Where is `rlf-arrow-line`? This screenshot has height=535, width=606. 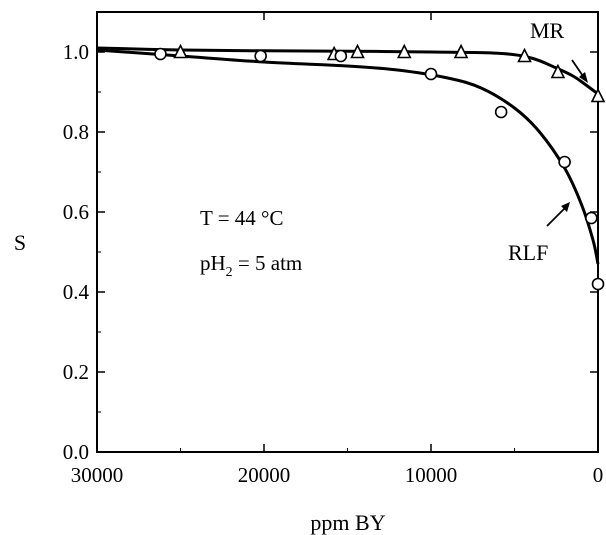
rlf-arrow-line is located at coordinates (556, 216).